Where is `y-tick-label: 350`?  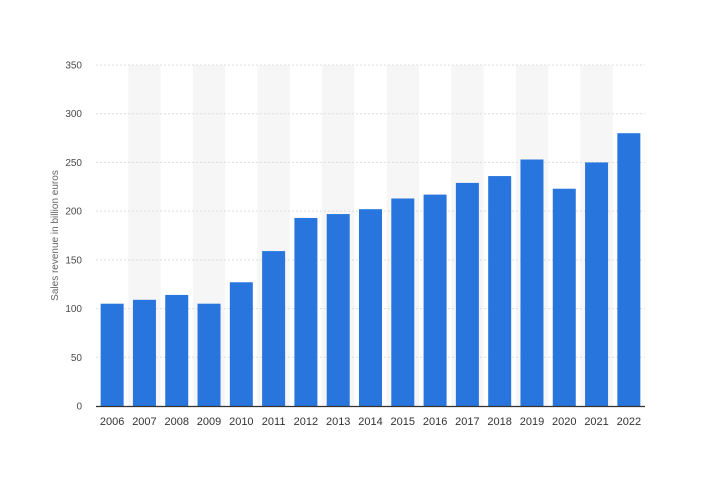 y-tick-label: 350 is located at coordinates (73, 66).